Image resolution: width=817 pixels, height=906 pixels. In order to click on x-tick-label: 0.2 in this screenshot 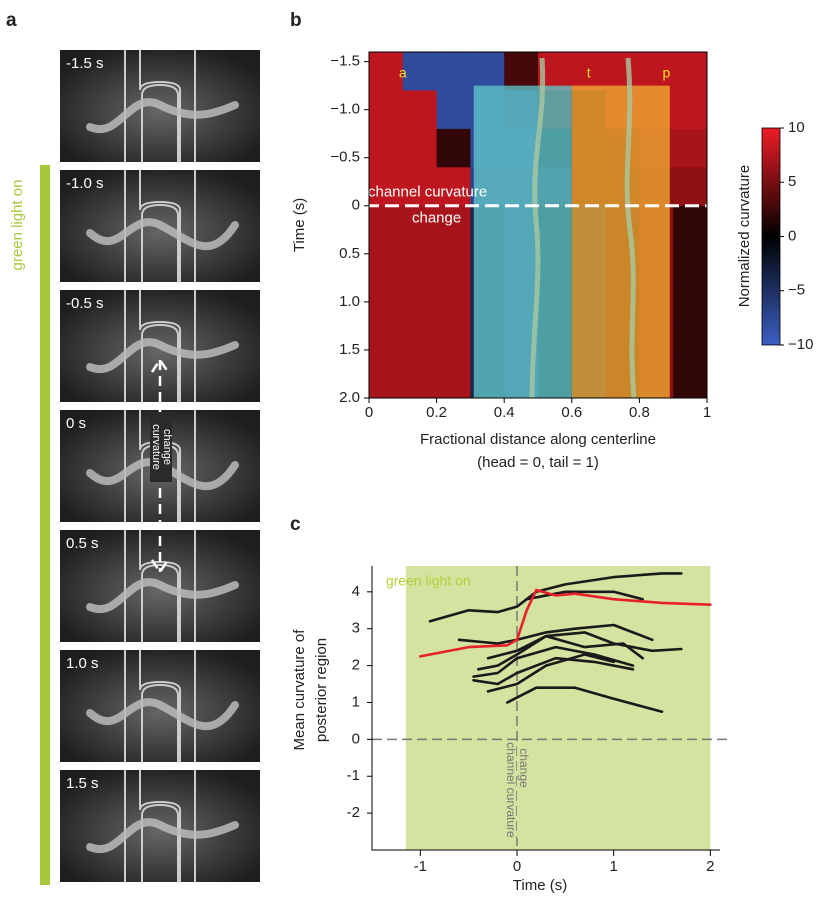, I will do `click(436, 412)`.